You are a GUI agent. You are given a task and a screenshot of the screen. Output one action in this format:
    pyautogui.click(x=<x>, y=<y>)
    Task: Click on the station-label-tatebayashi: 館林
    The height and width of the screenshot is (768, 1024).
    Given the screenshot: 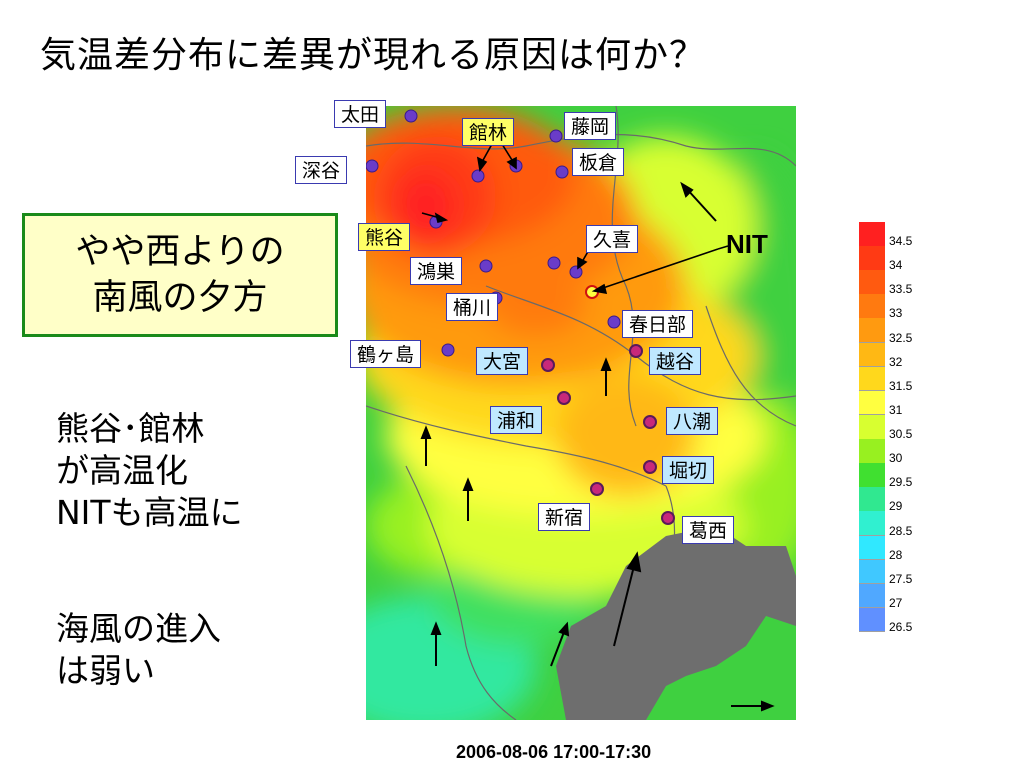 What is the action you would take?
    pyautogui.click(x=488, y=132)
    